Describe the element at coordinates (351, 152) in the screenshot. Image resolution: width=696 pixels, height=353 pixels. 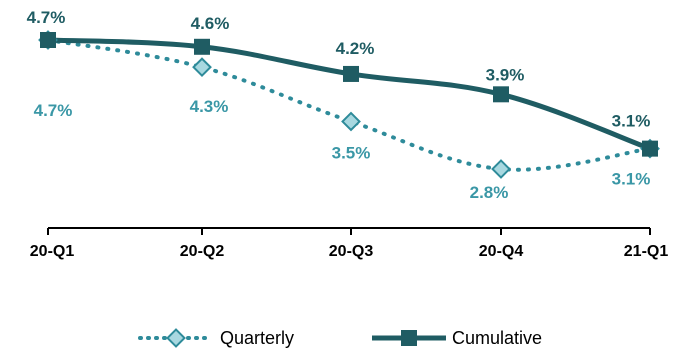
I see `quarterly-data-label: 3.5%` at that location.